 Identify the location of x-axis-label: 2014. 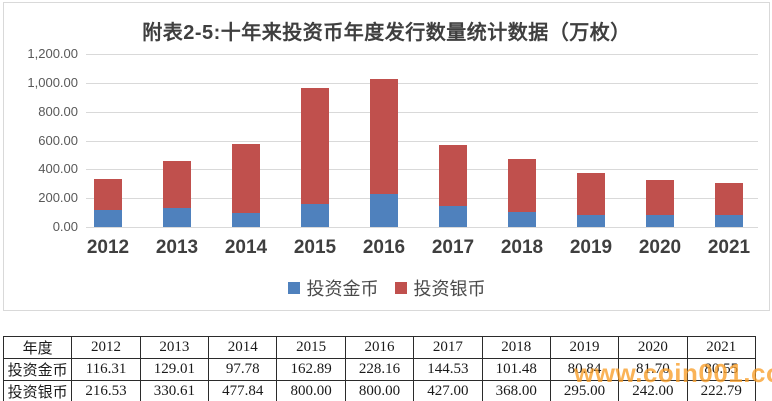
(246, 247).